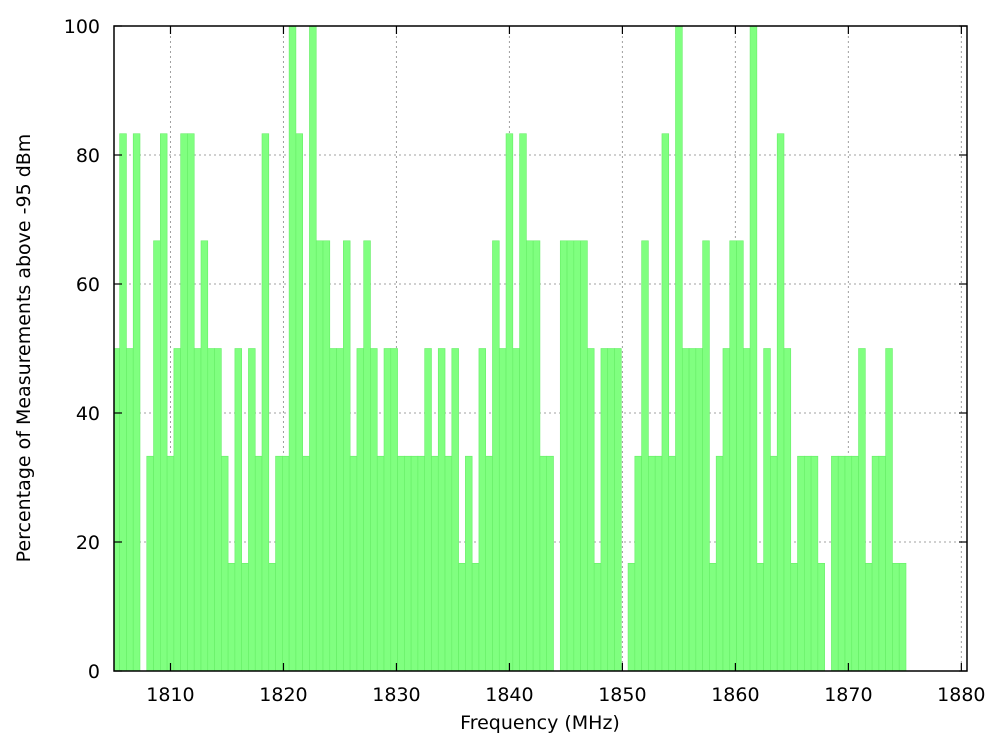 This screenshot has width=1002, height=747. What do you see at coordinates (170, 695) in the screenshot?
I see `x-tick-label: 1810` at bounding box center [170, 695].